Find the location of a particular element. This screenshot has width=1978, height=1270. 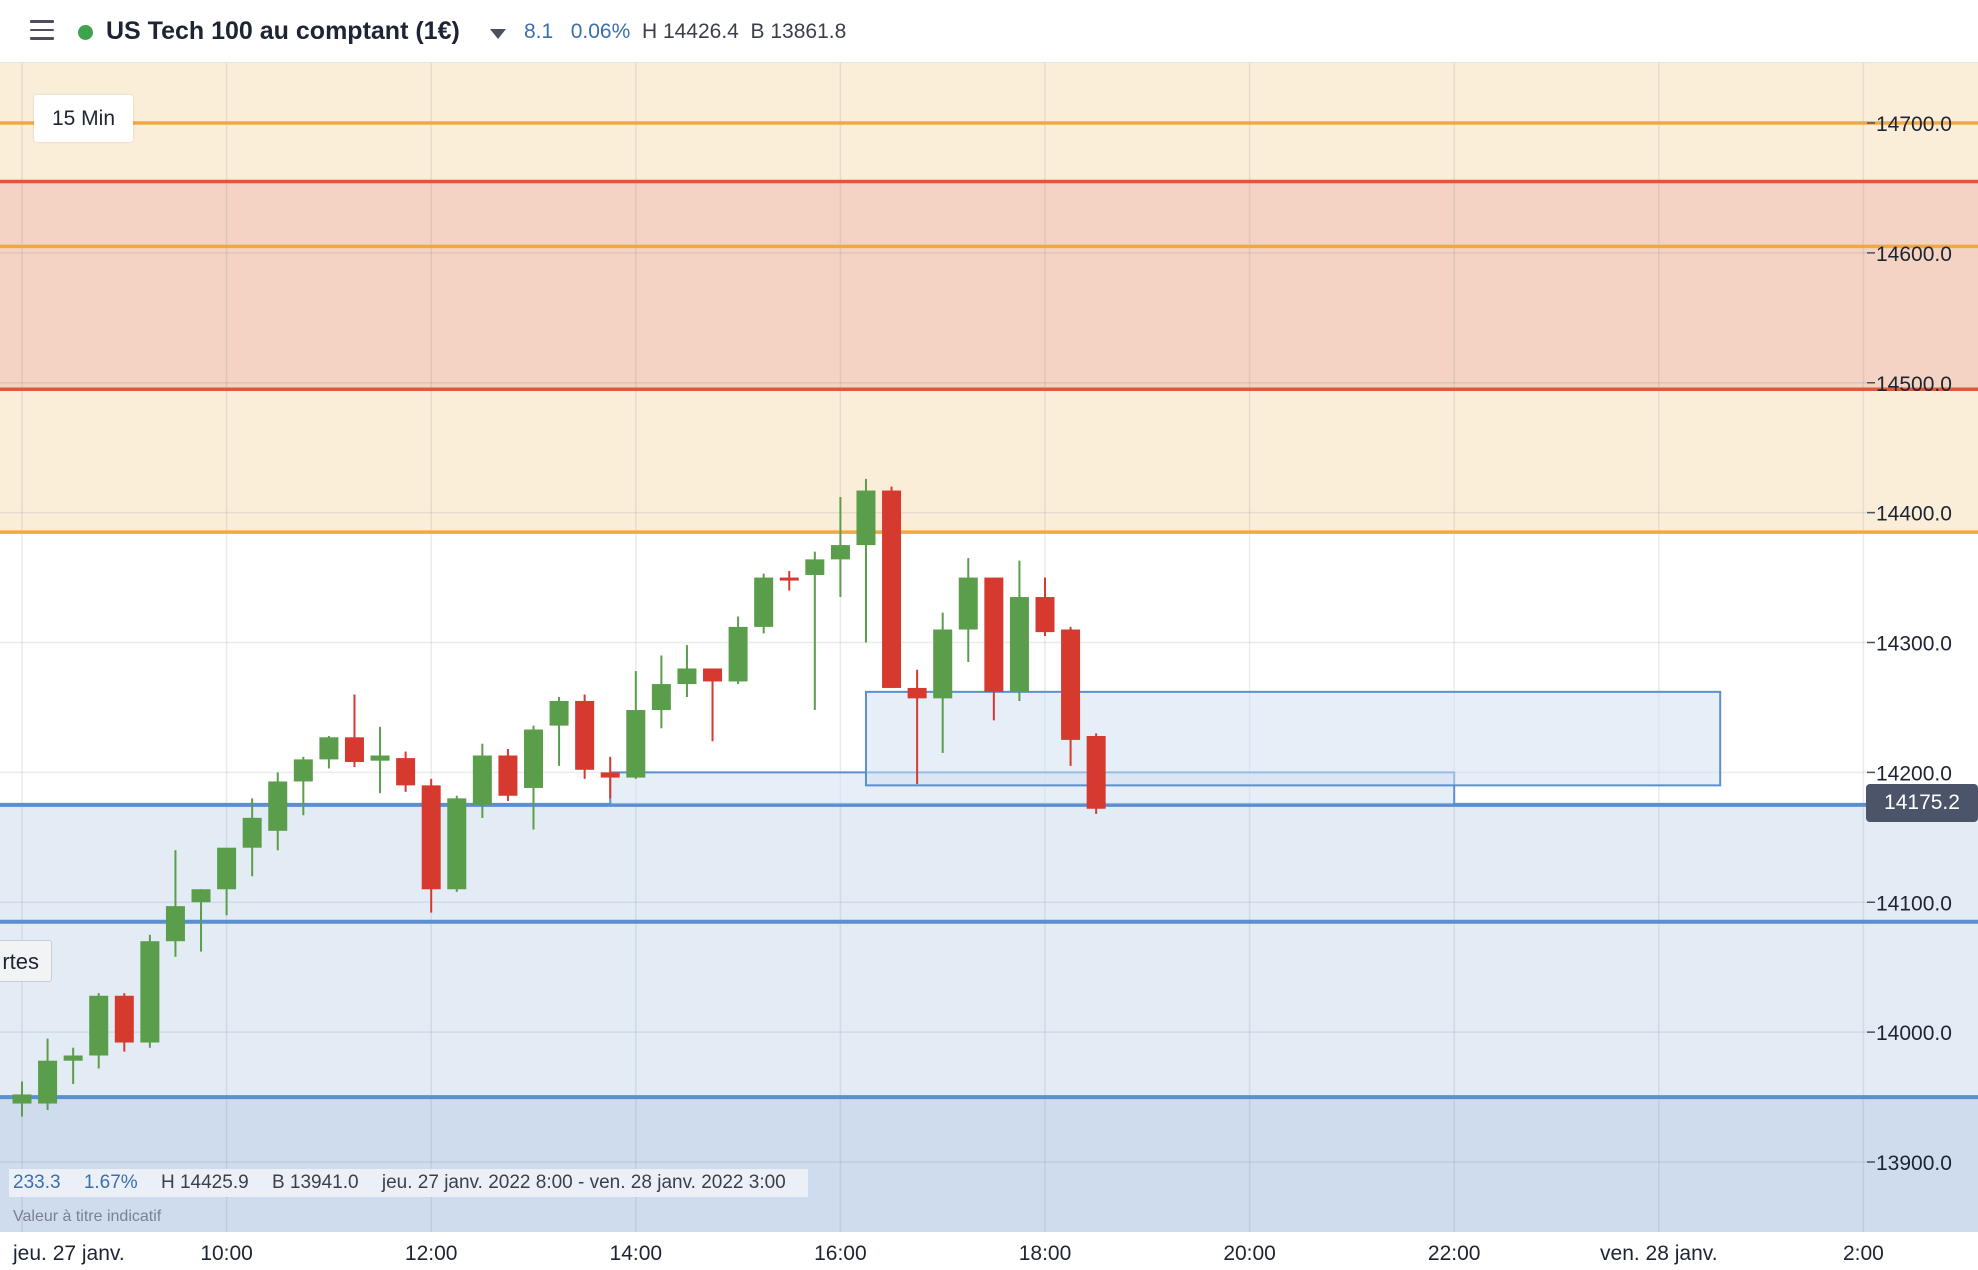

time-tick-label-5: 18:00 is located at coordinates (1045, 1253).